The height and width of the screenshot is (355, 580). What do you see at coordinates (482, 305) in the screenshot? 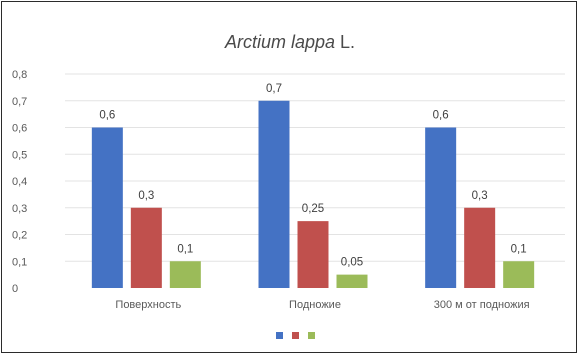
I see `category-label: 300 м от подножия` at bounding box center [482, 305].